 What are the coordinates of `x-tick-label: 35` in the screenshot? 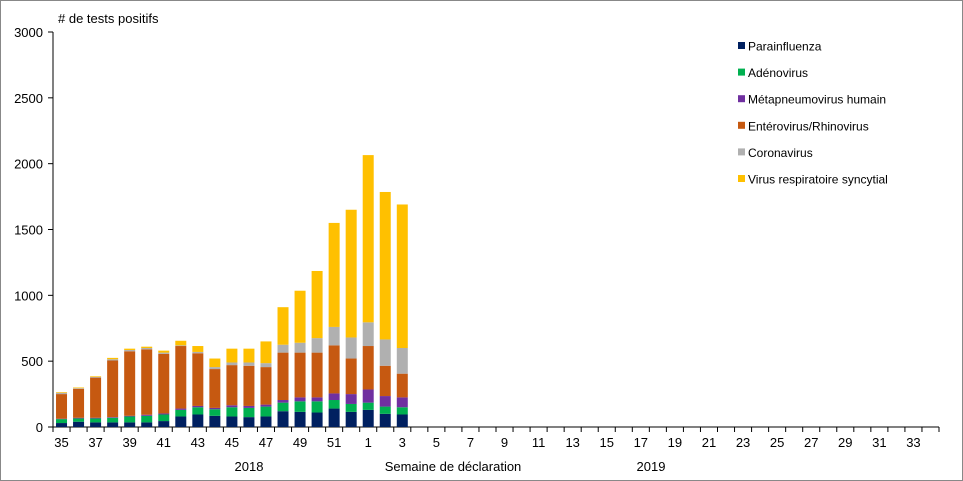 It's located at (61, 442).